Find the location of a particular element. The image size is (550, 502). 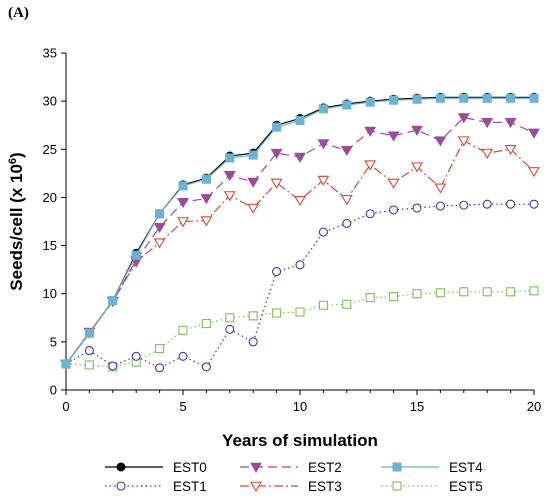

legend-item-est0: EST0 is located at coordinates (156, 467).